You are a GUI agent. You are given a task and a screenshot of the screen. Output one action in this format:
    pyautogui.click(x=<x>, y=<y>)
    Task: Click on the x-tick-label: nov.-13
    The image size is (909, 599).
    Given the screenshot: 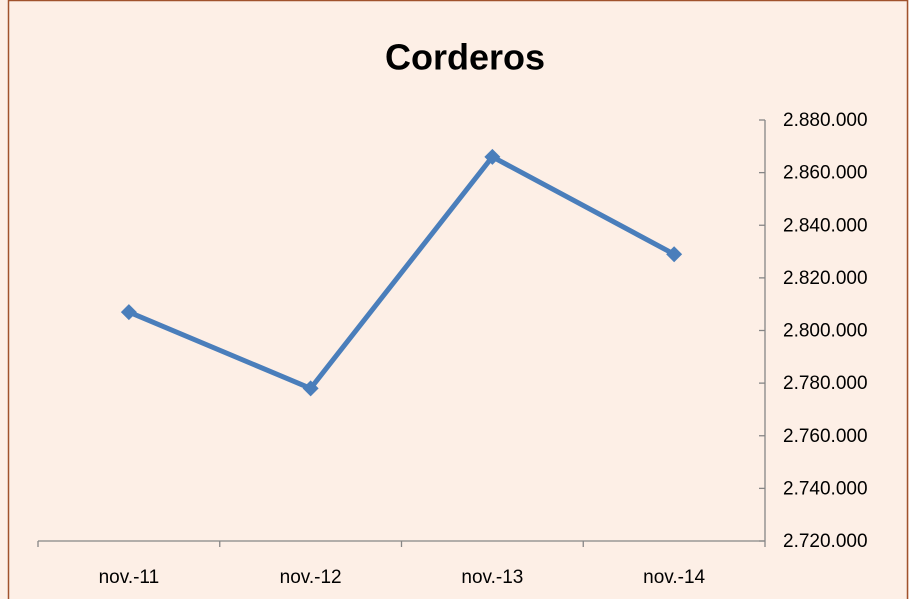 What is the action you would take?
    pyautogui.click(x=492, y=577)
    